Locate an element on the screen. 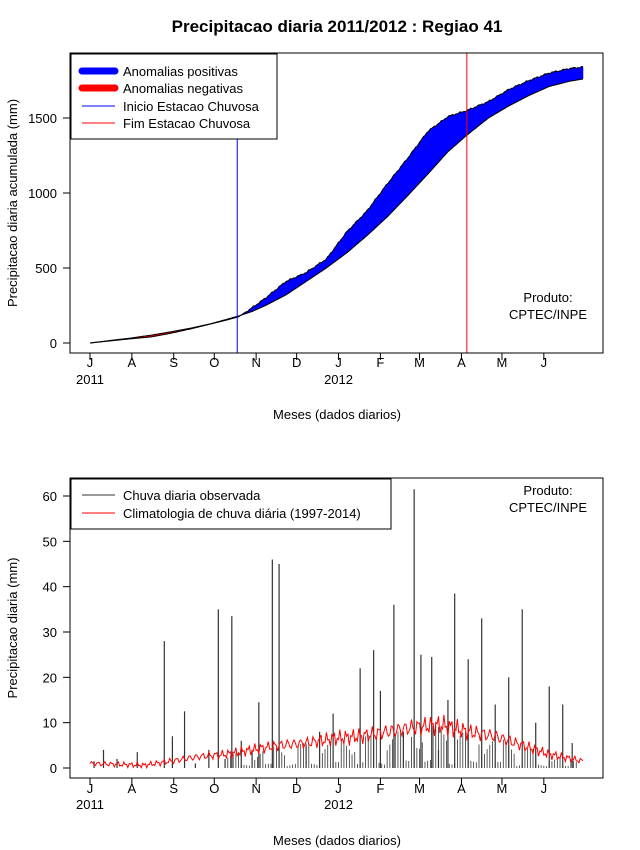 The width and height of the screenshot is (640, 850). climatology-daily-line is located at coordinates (336, 742).